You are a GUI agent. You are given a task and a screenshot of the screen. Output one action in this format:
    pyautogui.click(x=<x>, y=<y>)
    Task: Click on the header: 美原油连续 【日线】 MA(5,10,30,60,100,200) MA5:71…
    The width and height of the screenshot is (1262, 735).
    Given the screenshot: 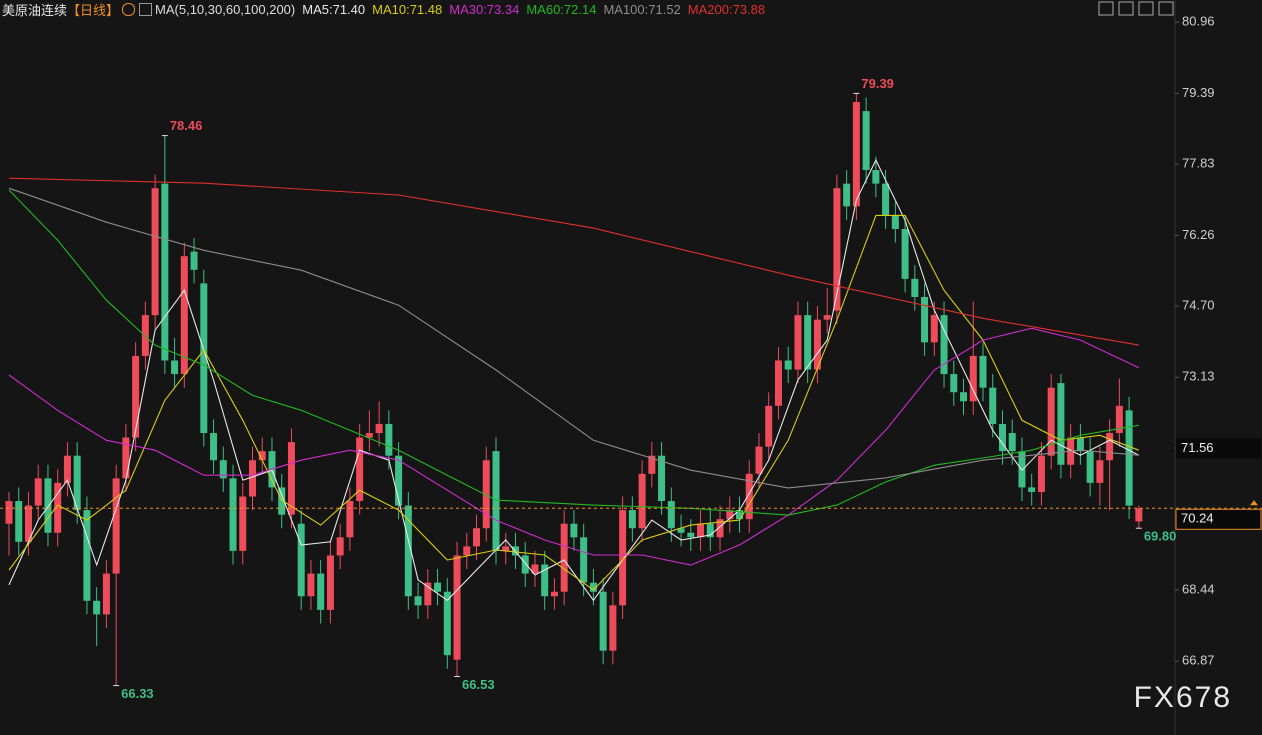 What is the action you would take?
    pyautogui.click(x=387, y=9)
    